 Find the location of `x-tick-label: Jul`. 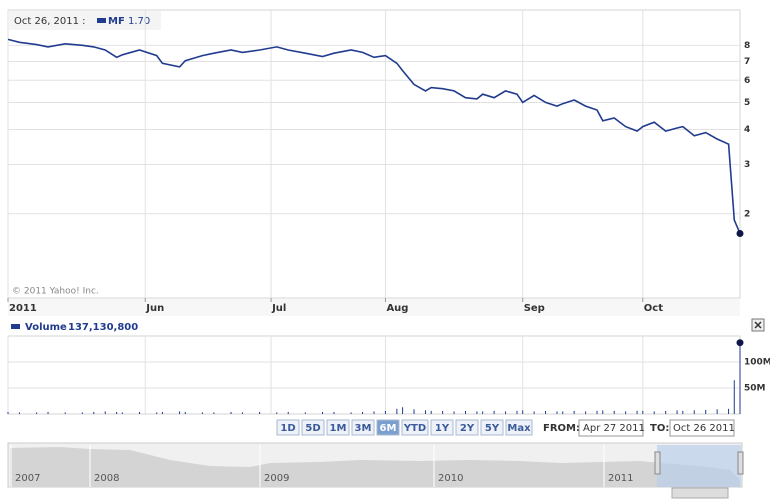

x-tick-label: Jul is located at coordinates (278, 308).